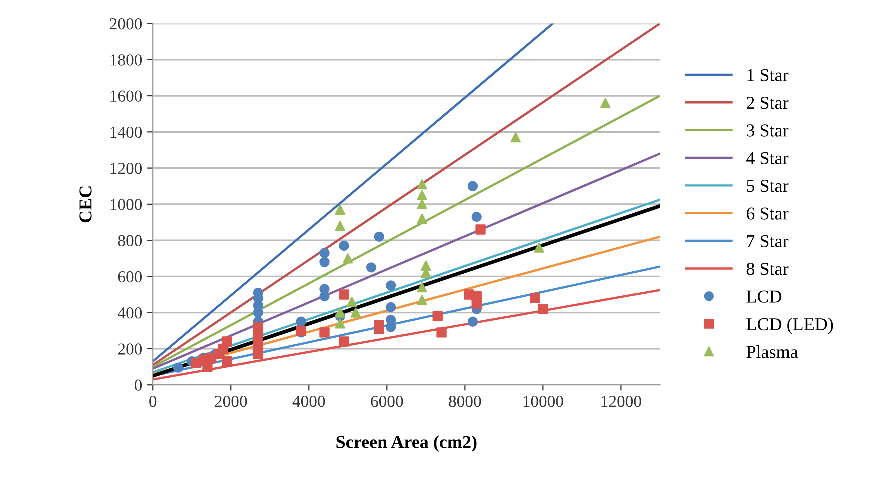 The width and height of the screenshot is (885, 495). I want to click on y-tick-label: 1200, so click(126, 168).